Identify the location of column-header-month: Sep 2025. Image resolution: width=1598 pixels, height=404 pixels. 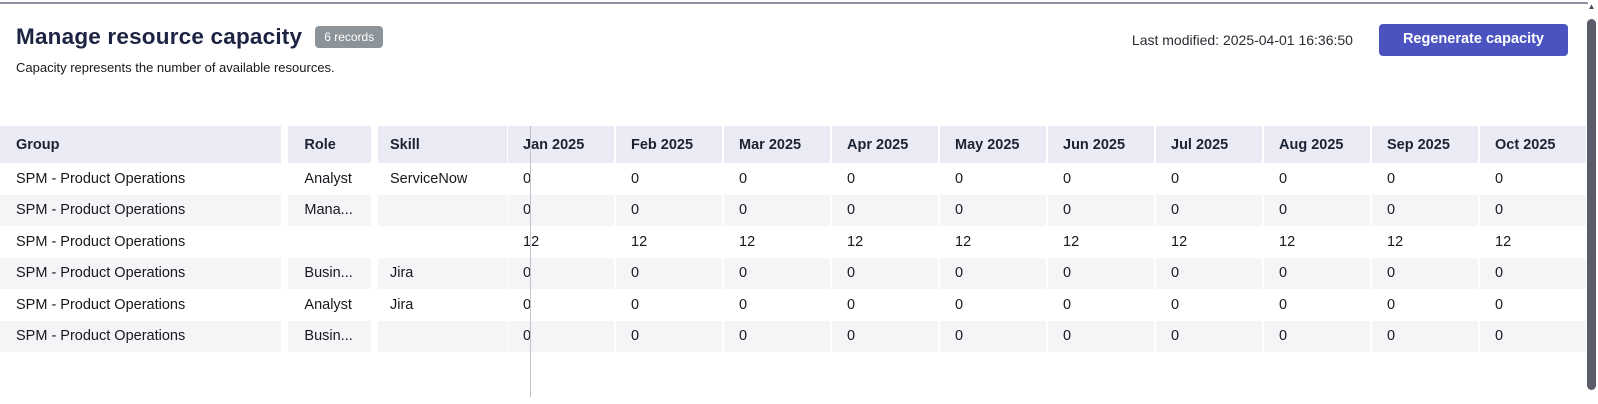
(1426, 144).